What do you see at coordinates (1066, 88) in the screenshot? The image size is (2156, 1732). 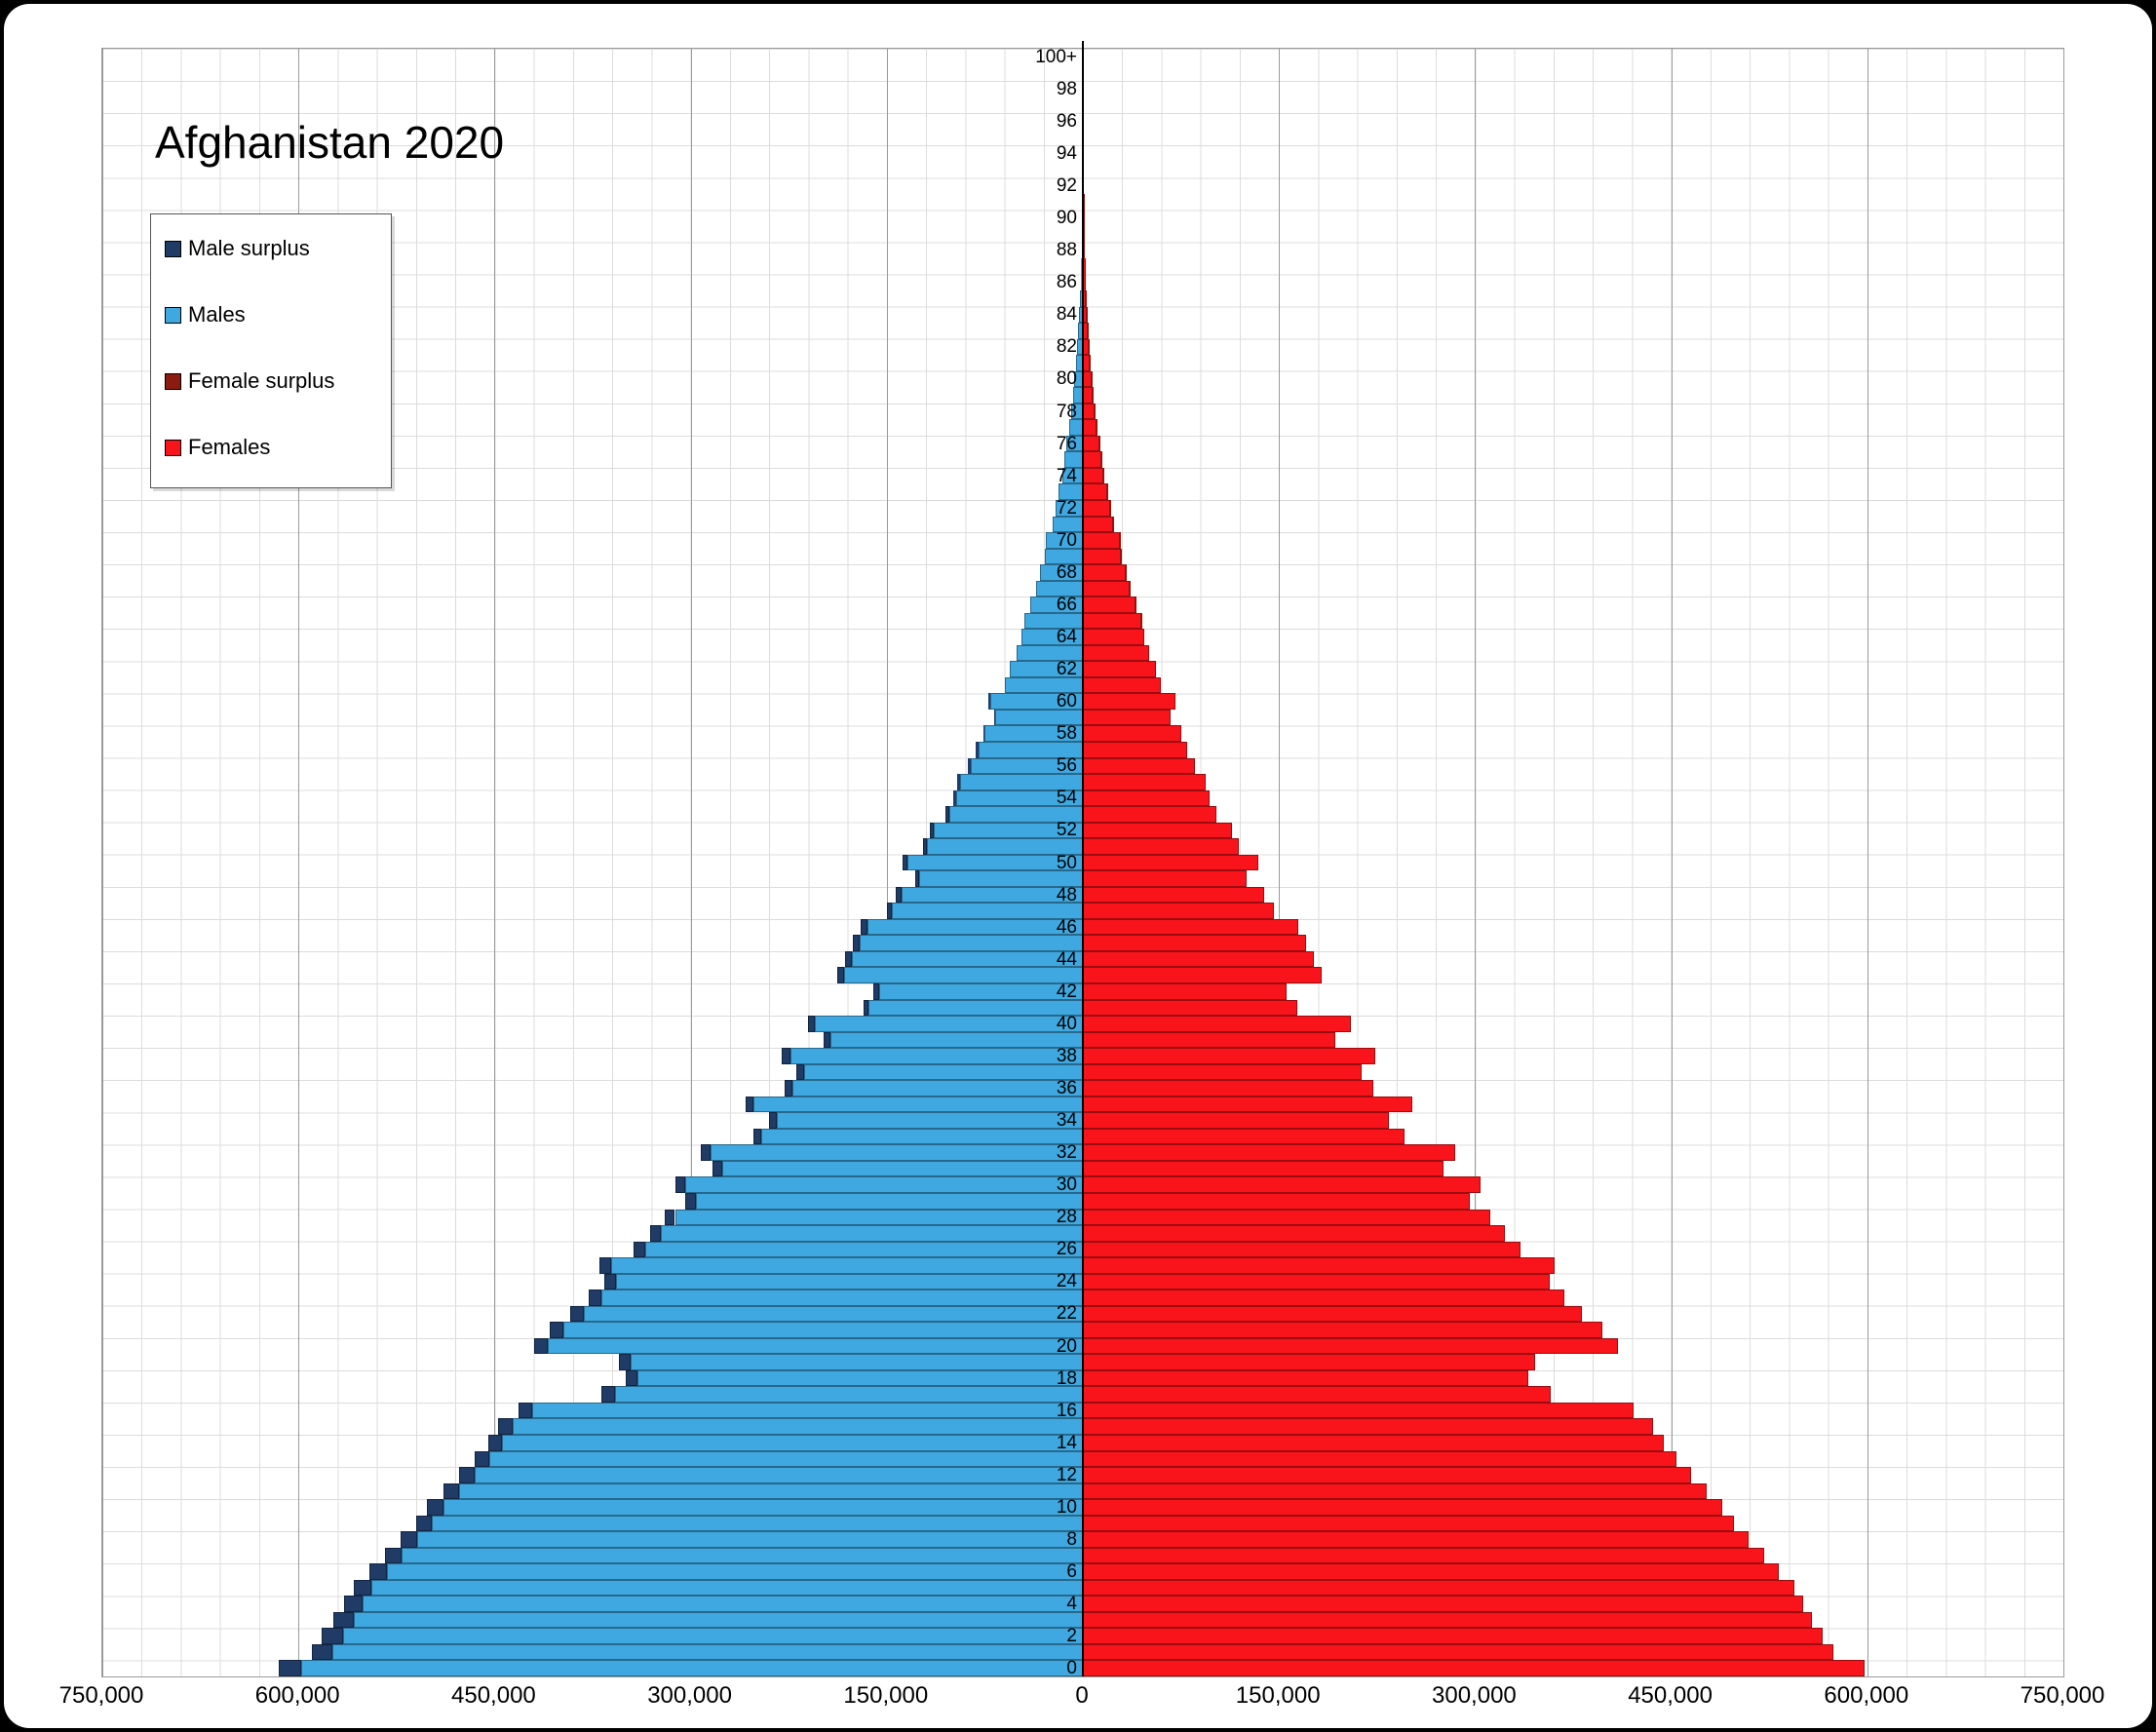 I see `age-tick-label: 98` at bounding box center [1066, 88].